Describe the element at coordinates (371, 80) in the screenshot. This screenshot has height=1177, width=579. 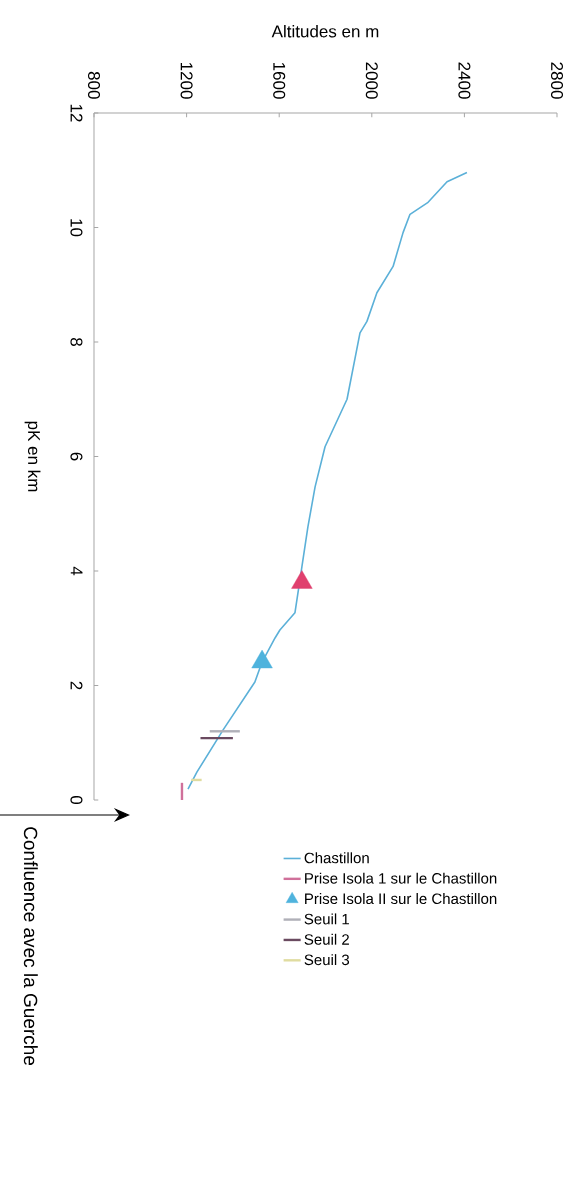
I see `x-tick-label: 2000` at that location.